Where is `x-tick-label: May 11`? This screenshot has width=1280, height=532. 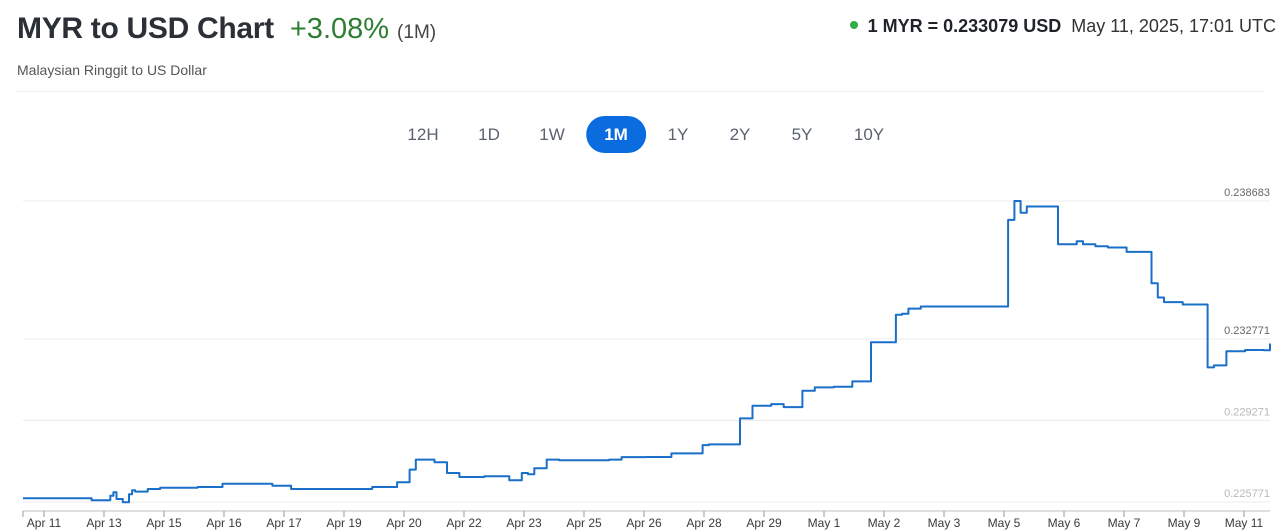
x-tick-label: May 11 is located at coordinates (1244, 523).